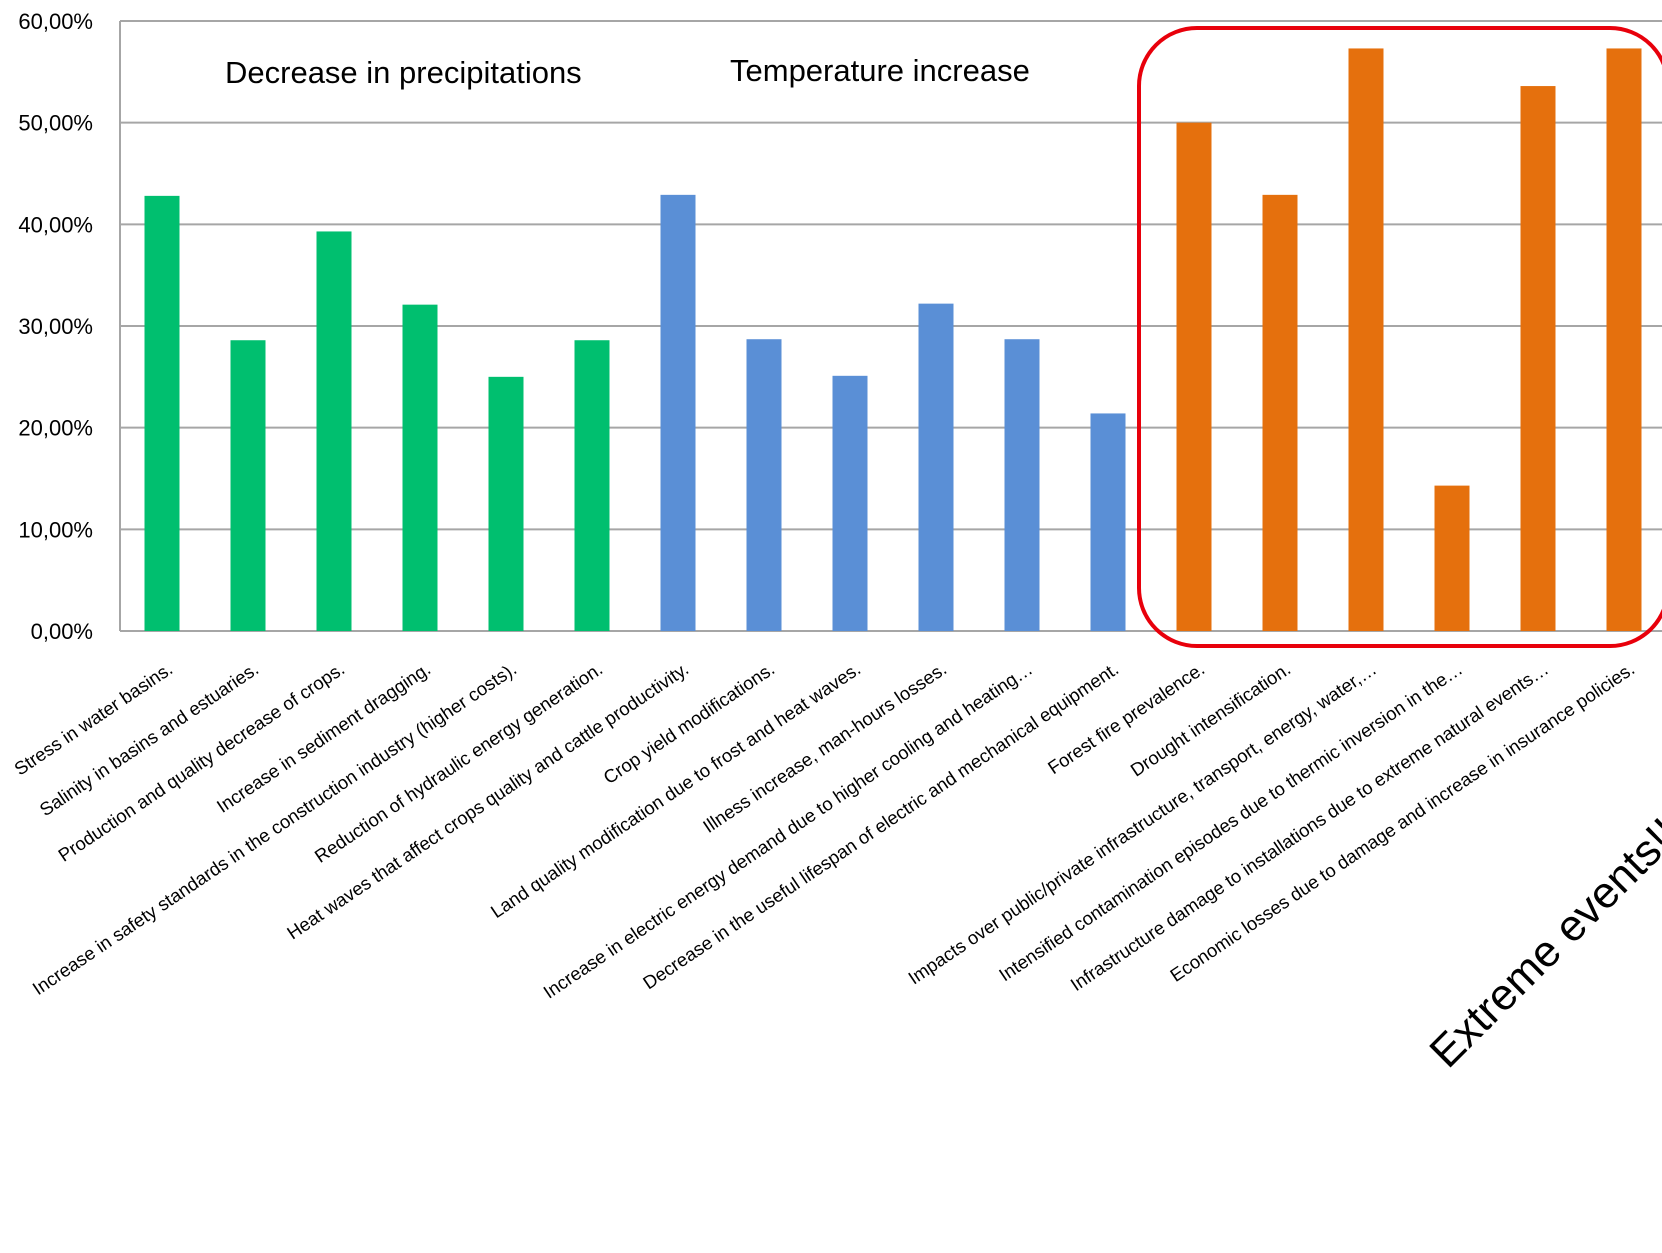 The width and height of the screenshot is (1662, 1253). Describe the element at coordinates (55, 428) in the screenshot. I see `y-tick-label: 20,00%` at that location.